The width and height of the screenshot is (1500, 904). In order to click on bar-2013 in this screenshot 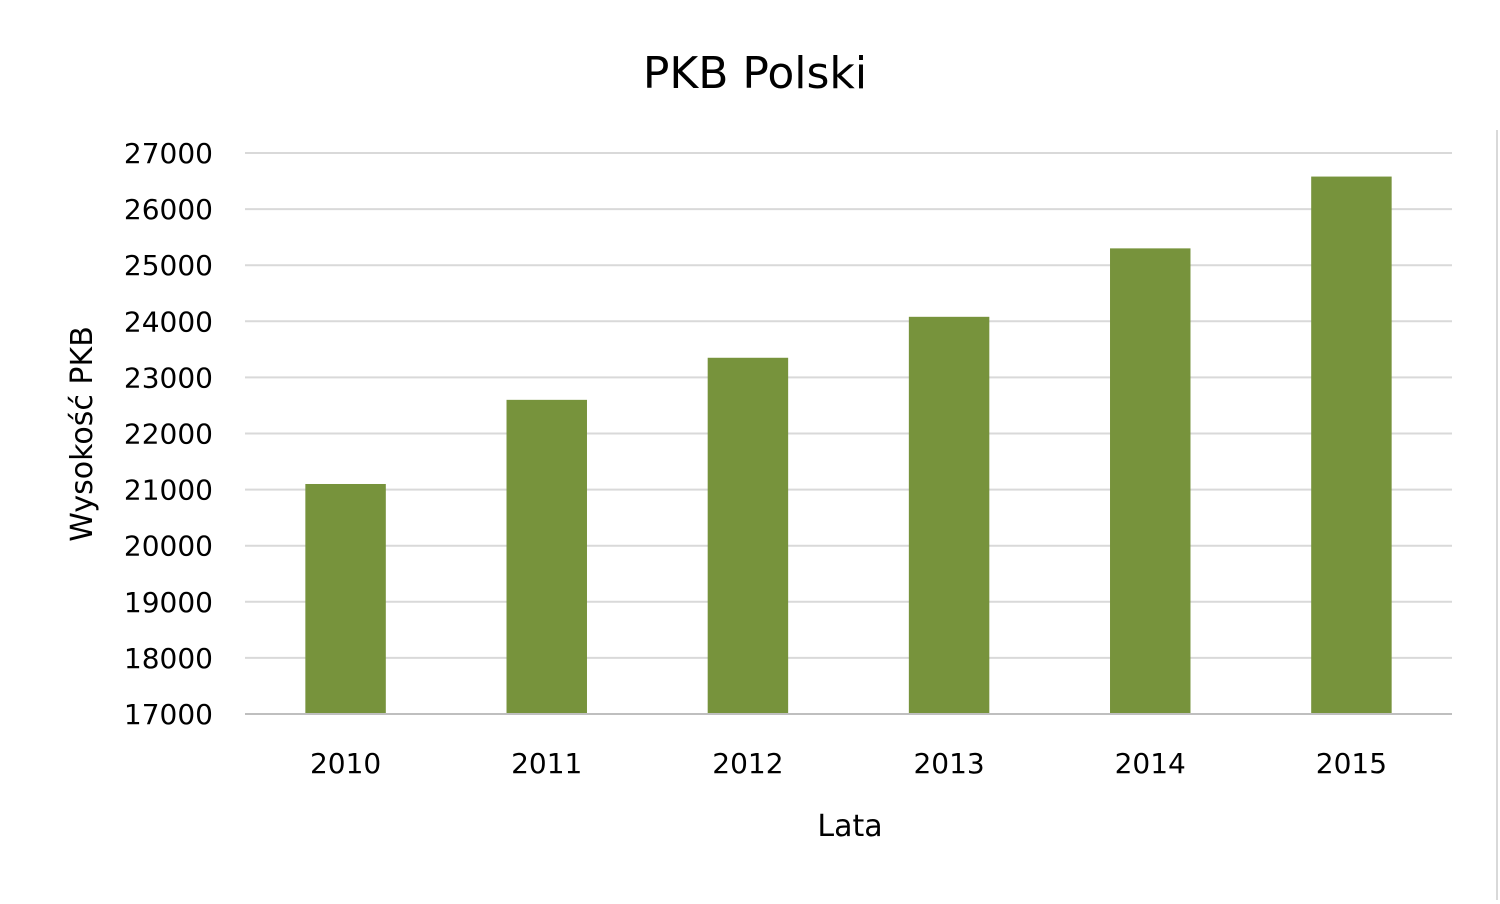, I will do `click(949, 515)`.